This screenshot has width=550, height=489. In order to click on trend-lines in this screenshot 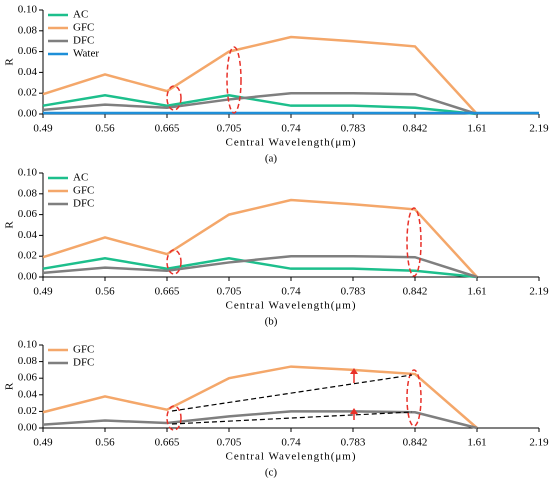, I will do `click(292, 399)`.